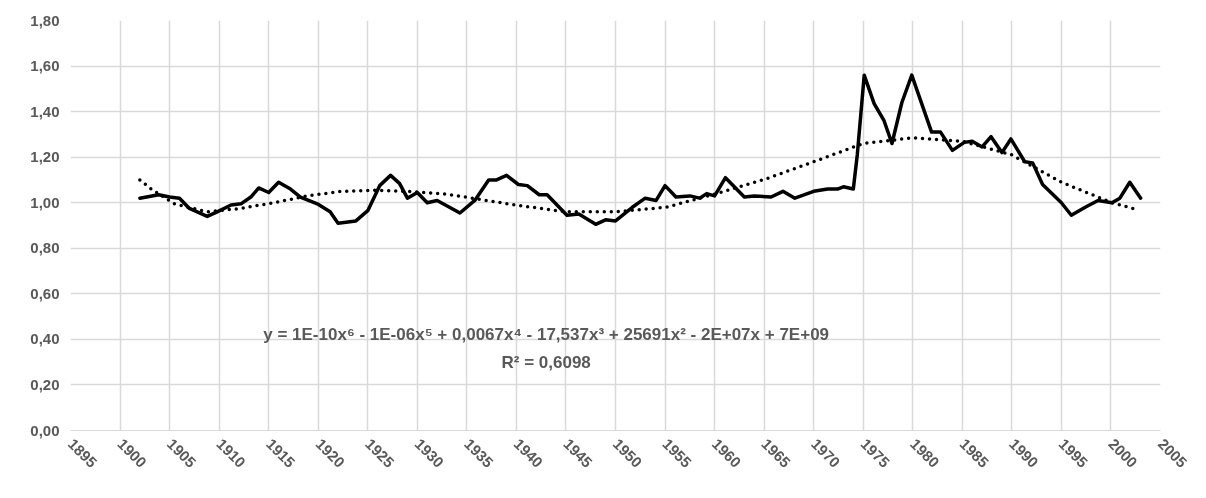 The height and width of the screenshot is (498, 1206). What do you see at coordinates (45, 202) in the screenshot?
I see `y-tick-label: 1,00` at bounding box center [45, 202].